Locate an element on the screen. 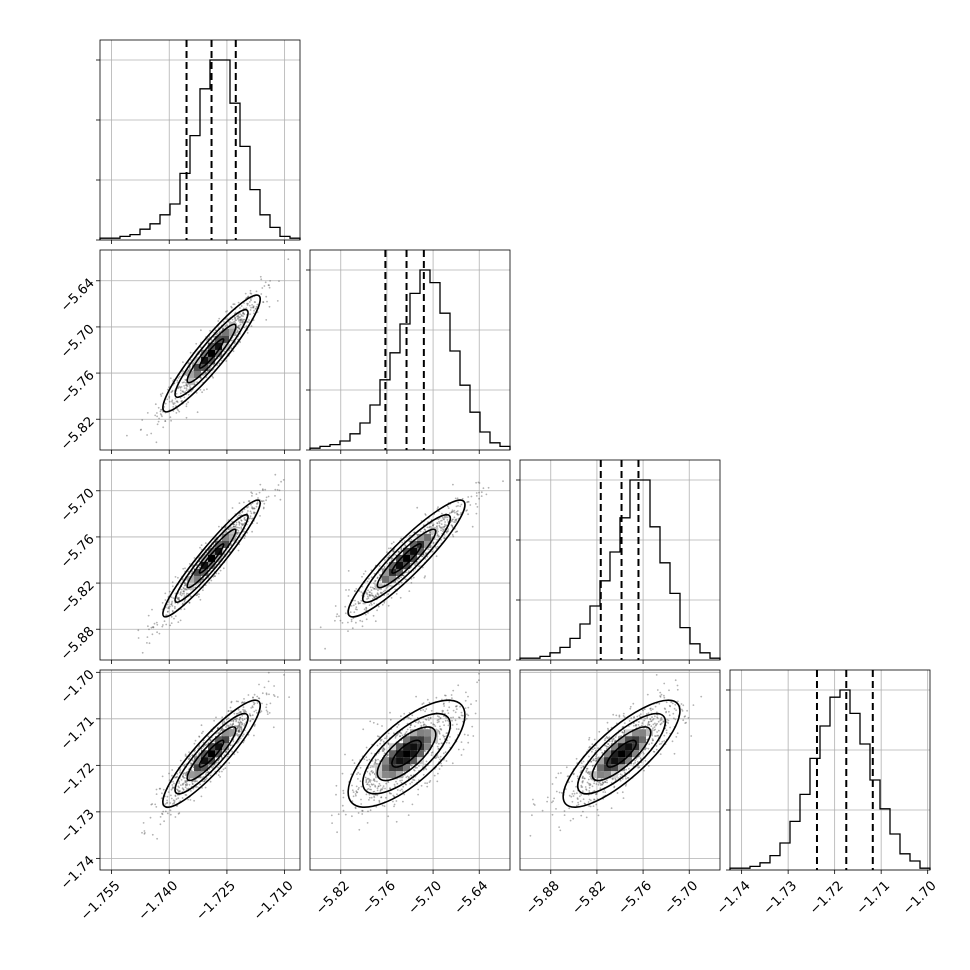 The width and height of the screenshot is (970, 970). y-tick-label: −5.70 is located at coordinates (77, 505).